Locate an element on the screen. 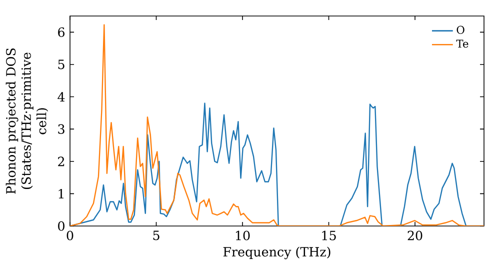  x-tick-label: 10 is located at coordinates (243, 235).